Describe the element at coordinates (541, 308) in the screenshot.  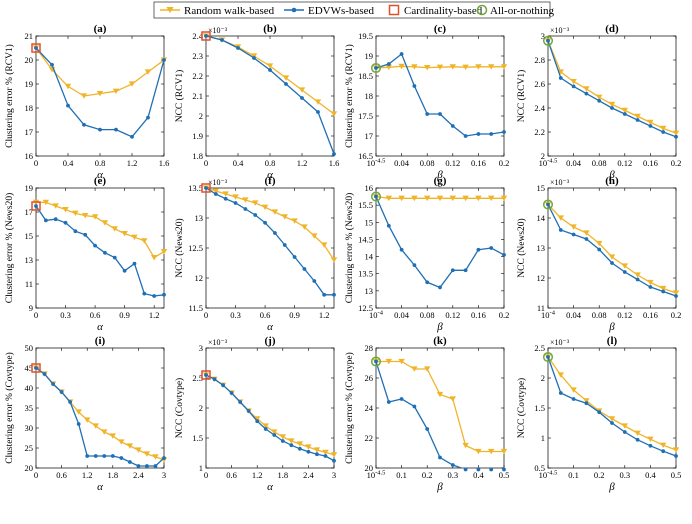
I see `panel-h-ytick-label: 11` at that location.